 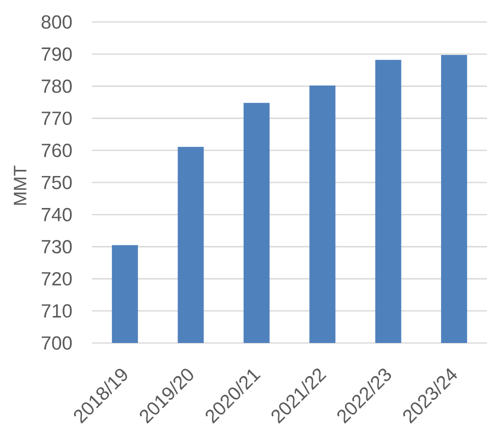 What do you see at coordinates (57, 343) in the screenshot?
I see `y-tick-label: 700` at bounding box center [57, 343].